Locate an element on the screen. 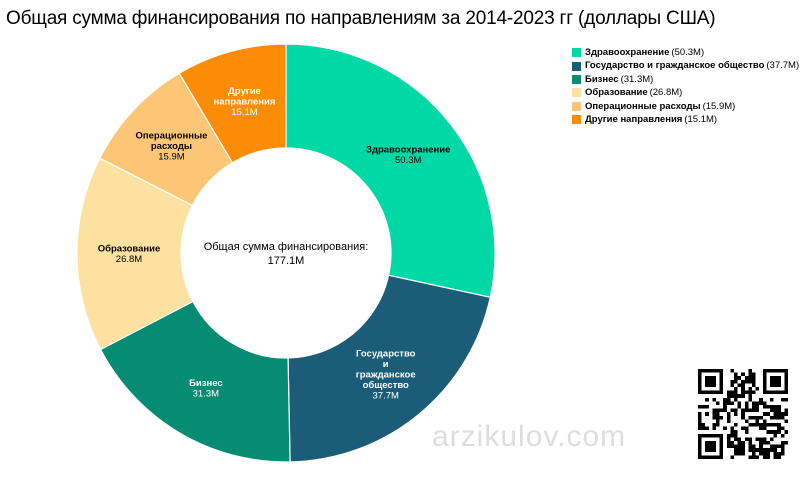 Image resolution: width=800 pixels, height=483 pixels. qr-code is located at coordinates (743, 414).